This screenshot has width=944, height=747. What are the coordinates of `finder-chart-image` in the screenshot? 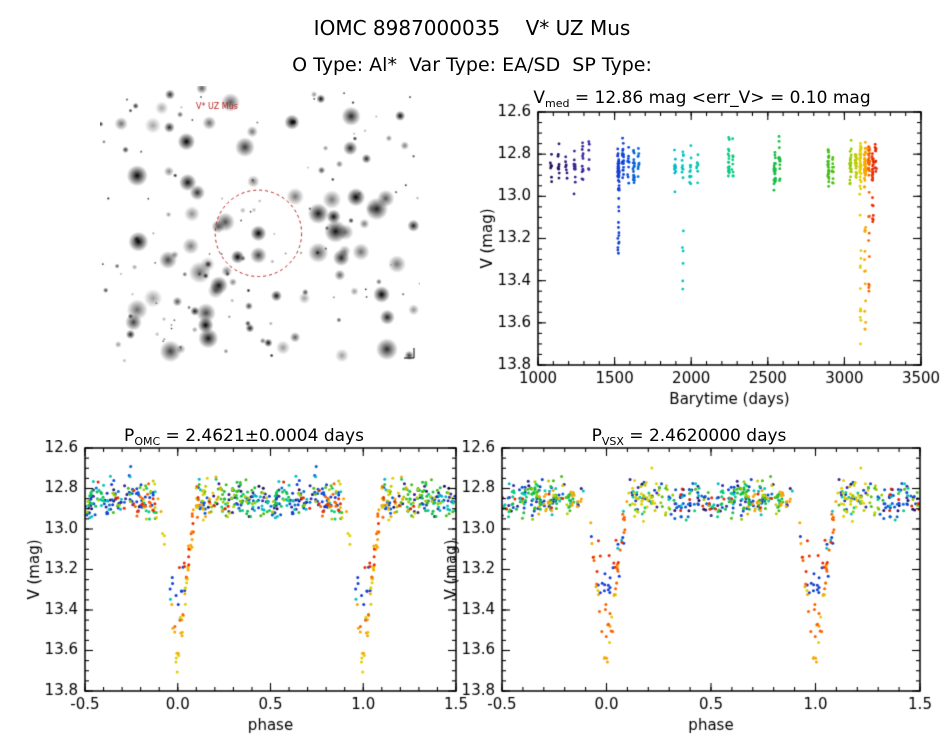 It's located at (260, 225).